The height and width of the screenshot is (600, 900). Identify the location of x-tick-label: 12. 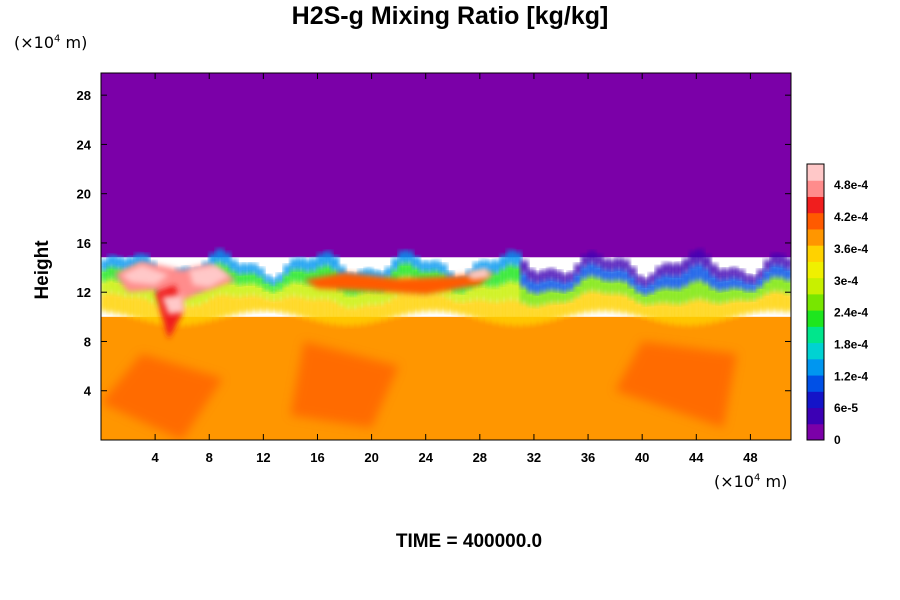
(263, 457).